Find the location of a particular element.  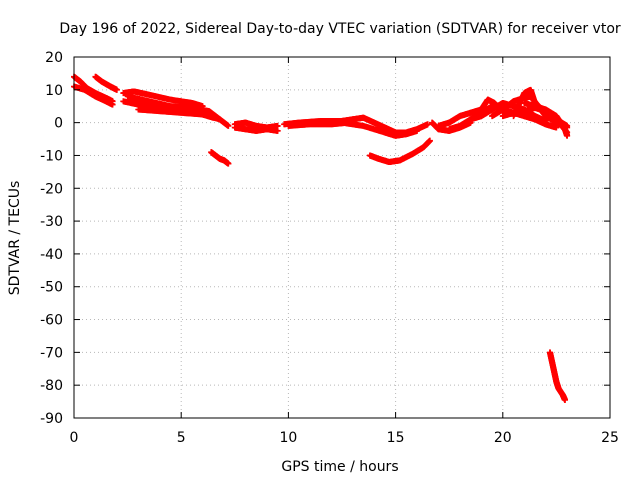

y-tick-labels: 20 10 0 -10 -20 -30 -40 -50 -60 -70 -80 -90 is located at coordinates (51, 238).